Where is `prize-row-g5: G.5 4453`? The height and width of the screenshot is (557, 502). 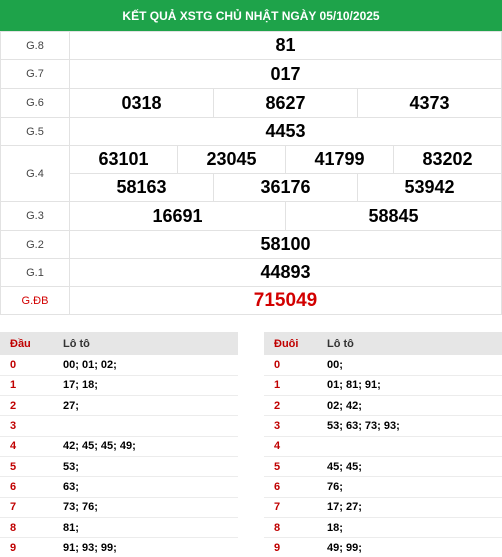 prize-row-g5: G.5 4453 is located at coordinates (251, 131).